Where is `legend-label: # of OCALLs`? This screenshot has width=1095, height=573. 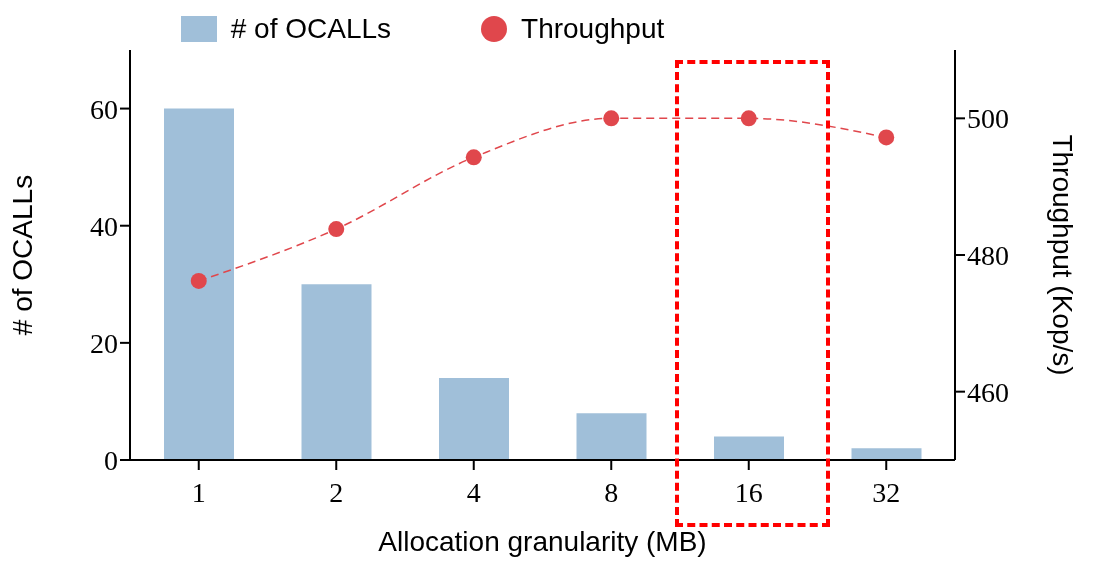
legend-label: # of OCALLs is located at coordinates (311, 29).